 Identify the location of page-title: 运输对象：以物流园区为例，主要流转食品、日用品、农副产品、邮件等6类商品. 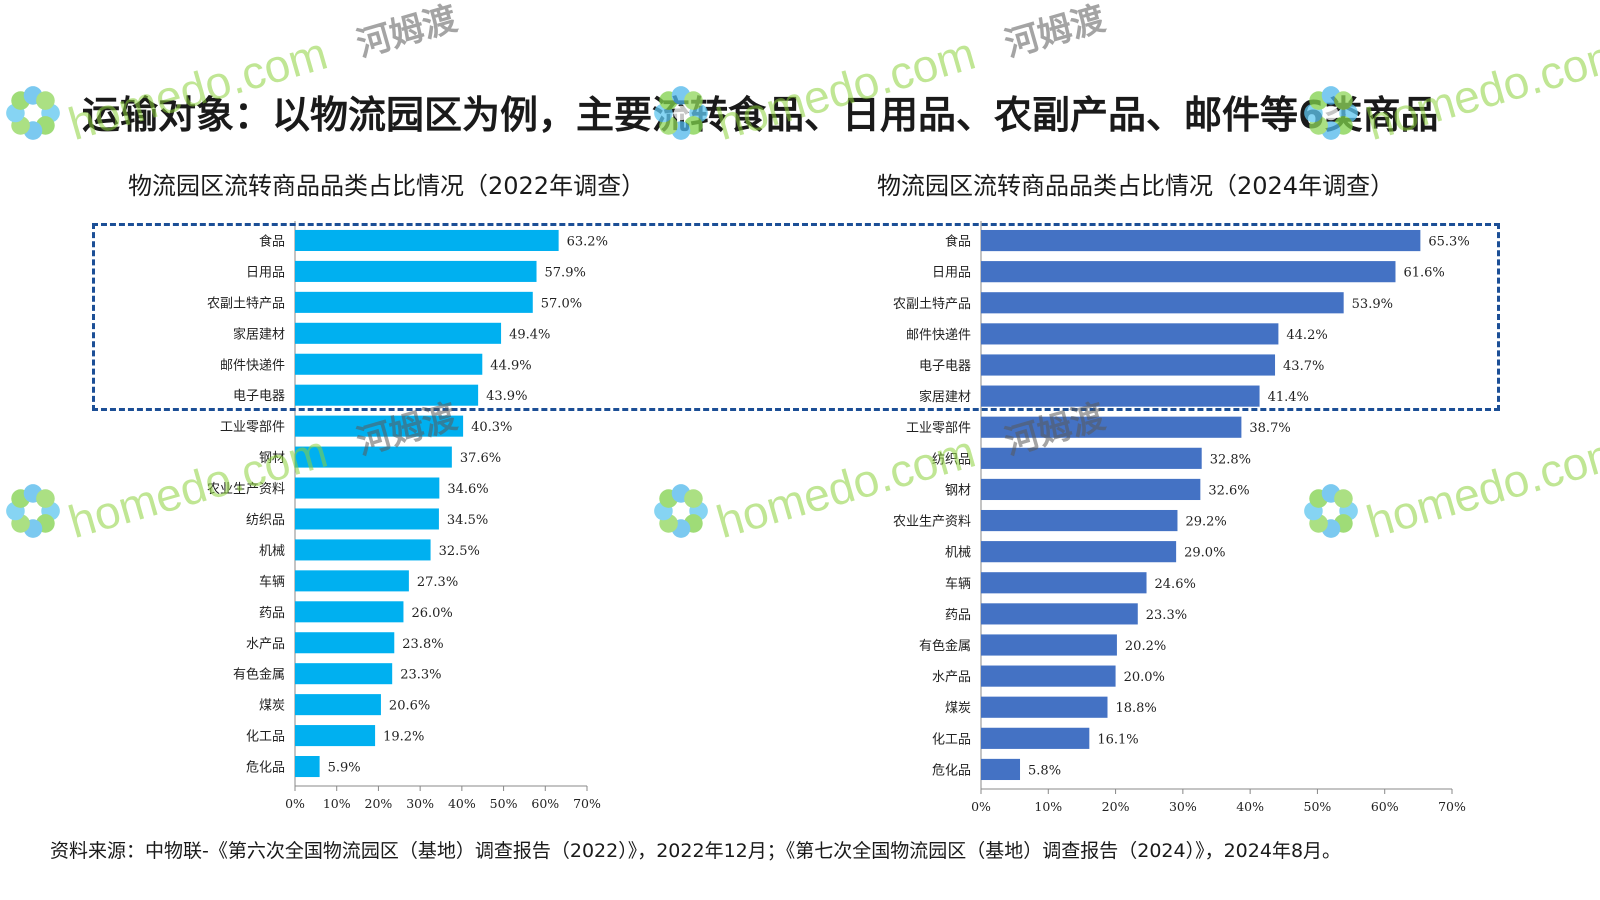
(760, 115).